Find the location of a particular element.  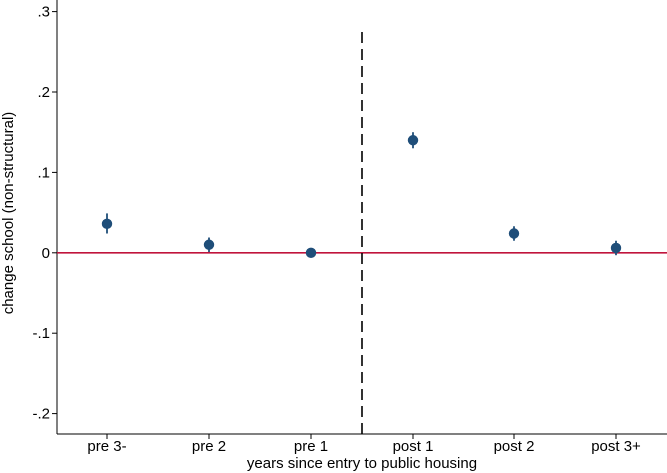

x-tick-label: post 2 is located at coordinates (514, 446).